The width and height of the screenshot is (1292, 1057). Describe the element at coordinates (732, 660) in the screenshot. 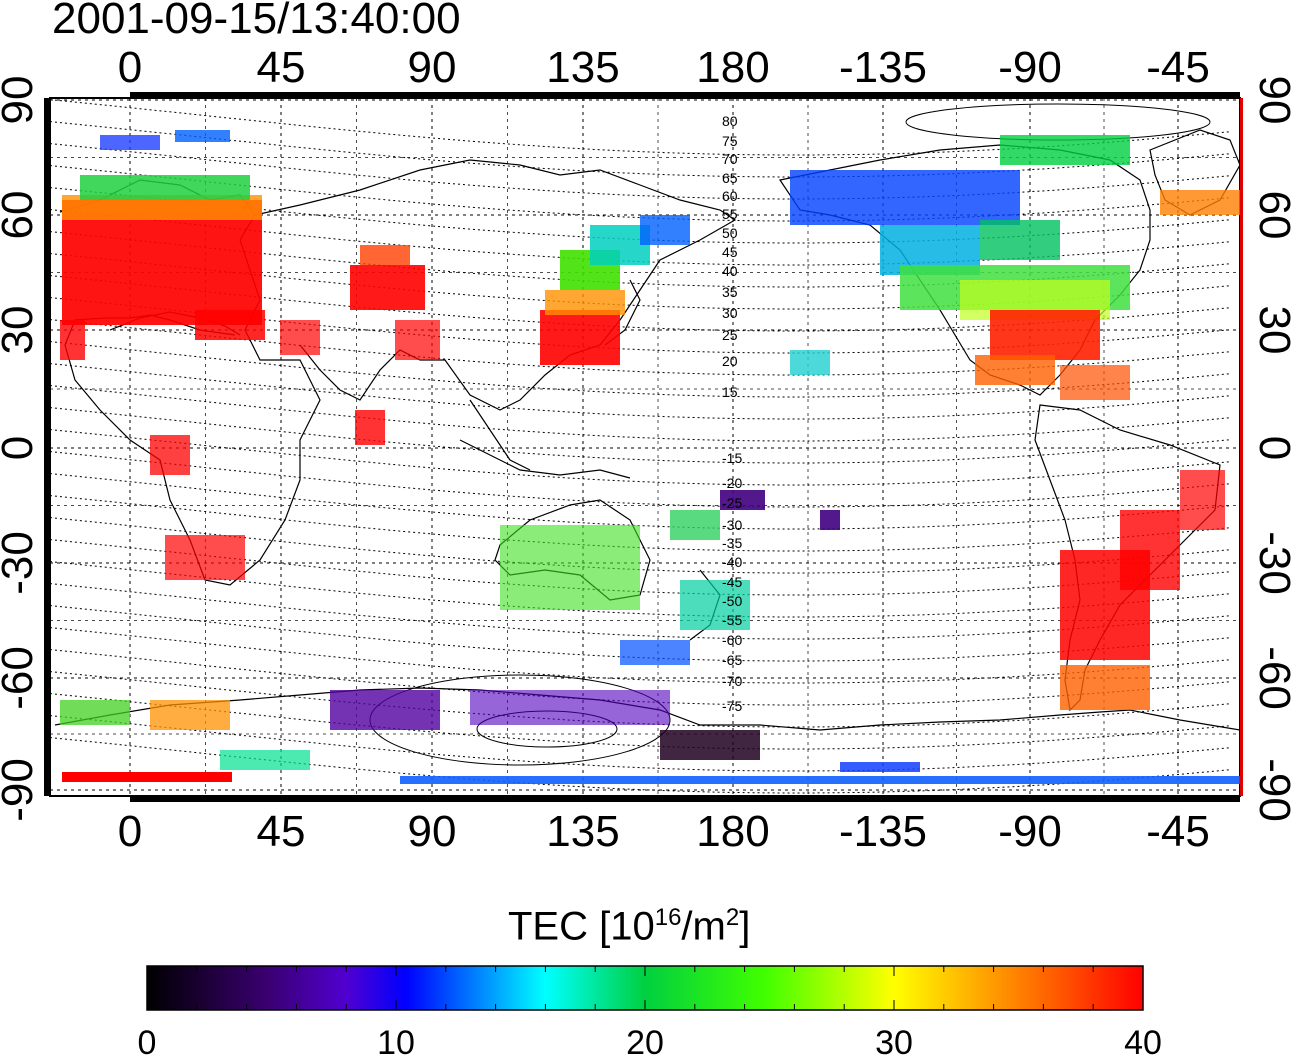

I see `contour-label: -65` at that location.